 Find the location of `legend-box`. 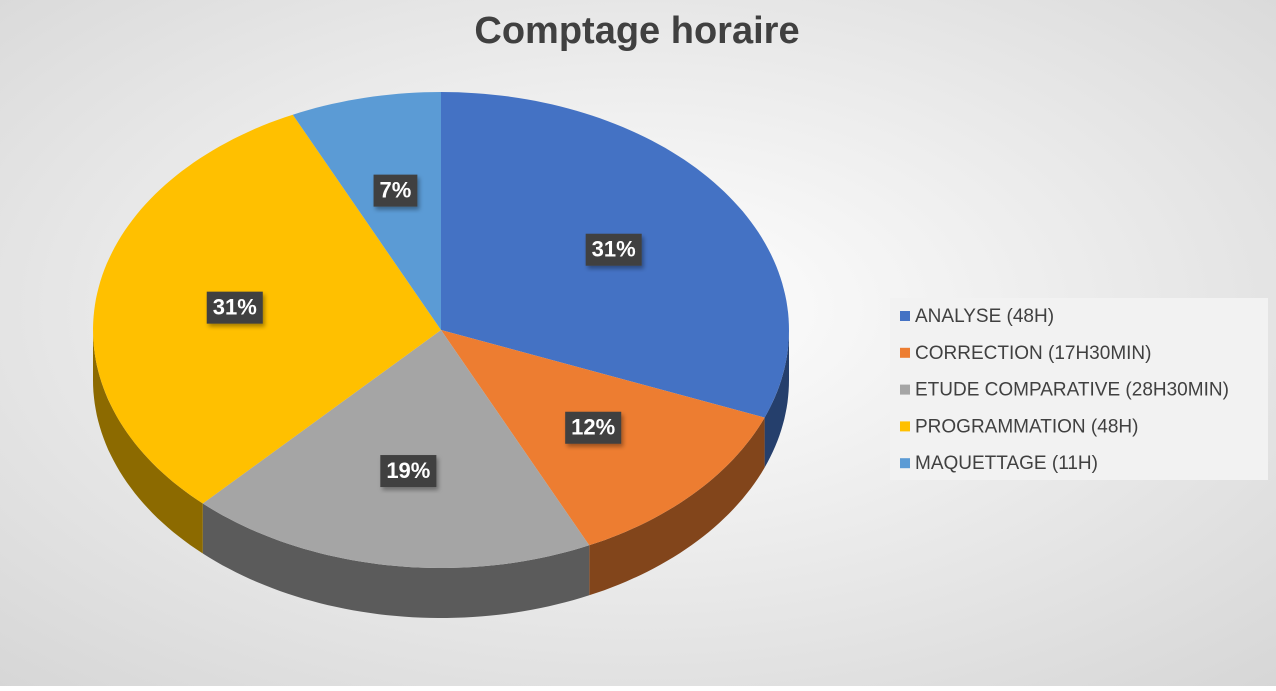

legend-box is located at coordinates (1079, 389).